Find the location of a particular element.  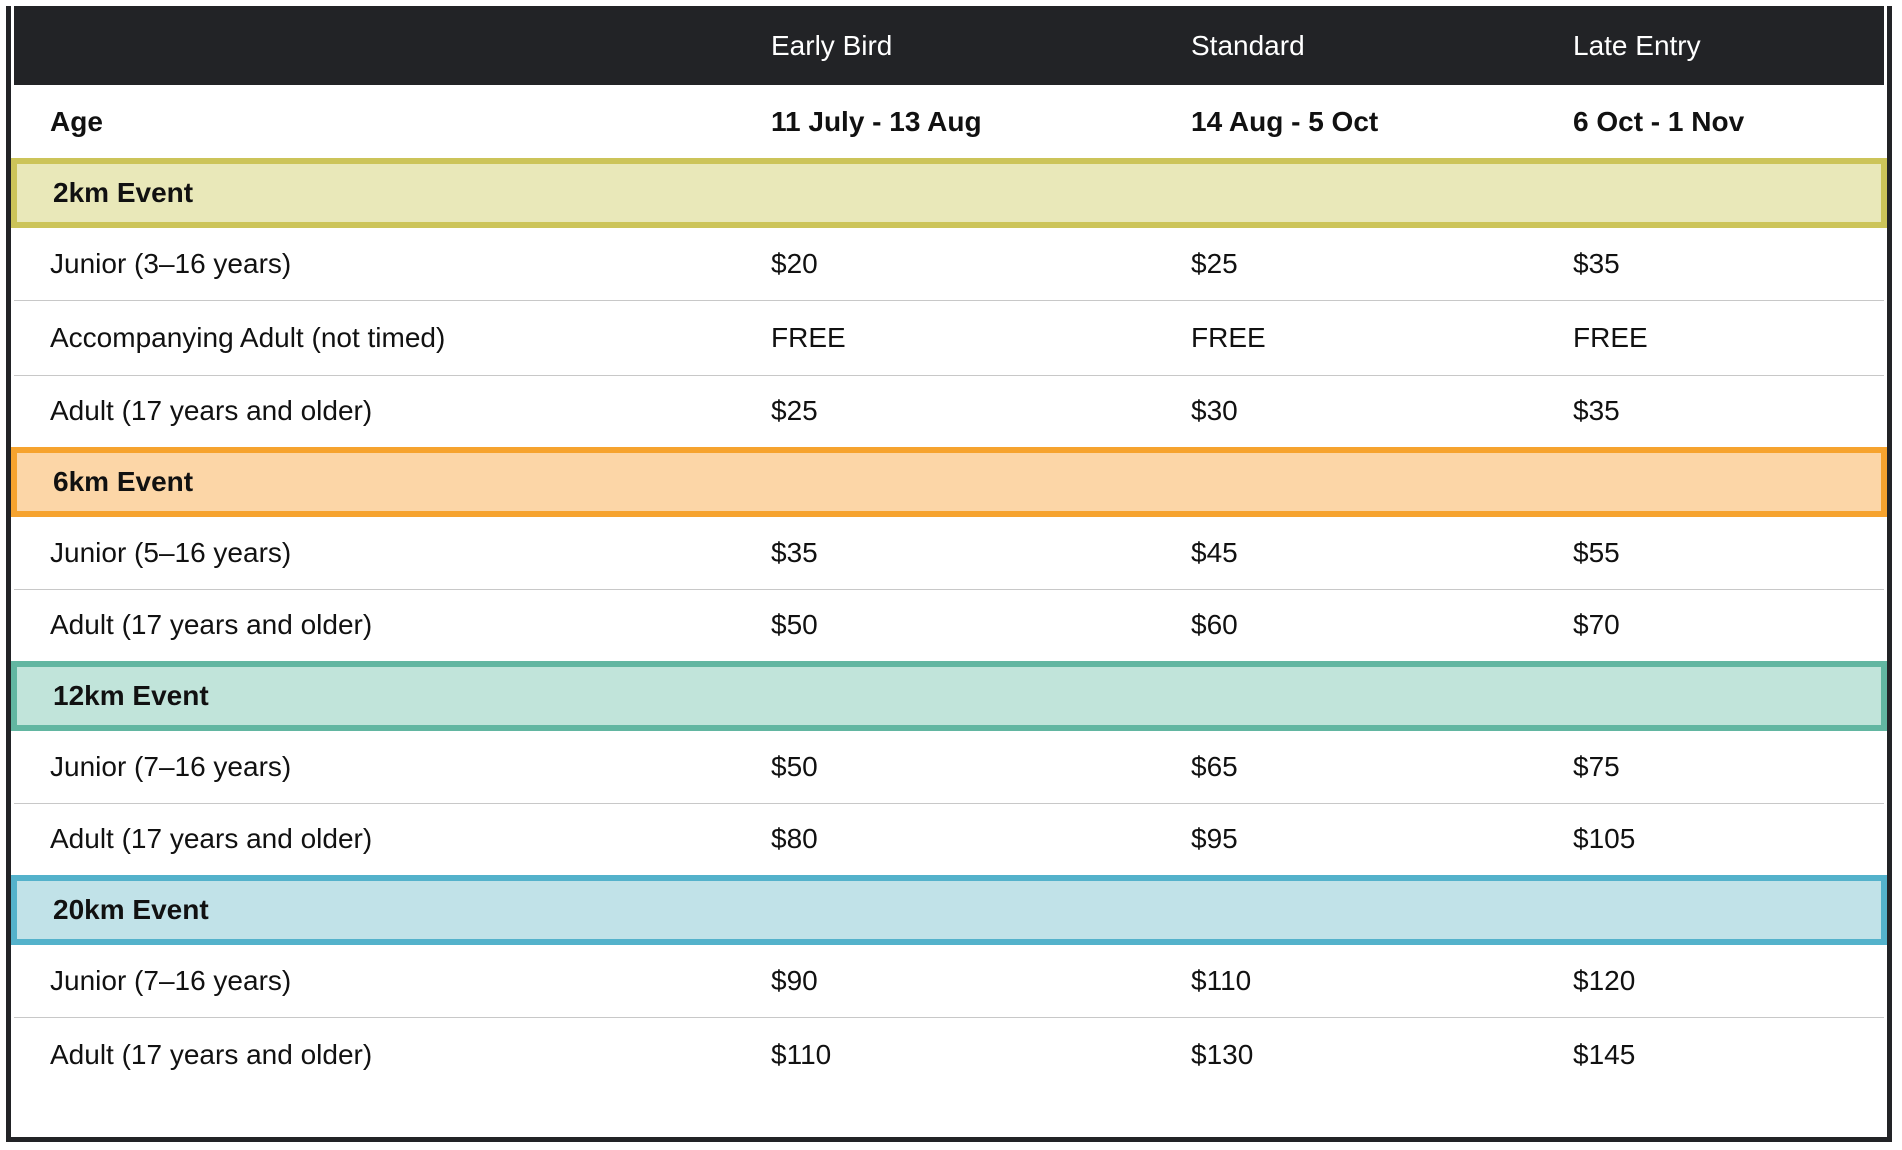

late-price-cell: $70 is located at coordinates (1596, 625).